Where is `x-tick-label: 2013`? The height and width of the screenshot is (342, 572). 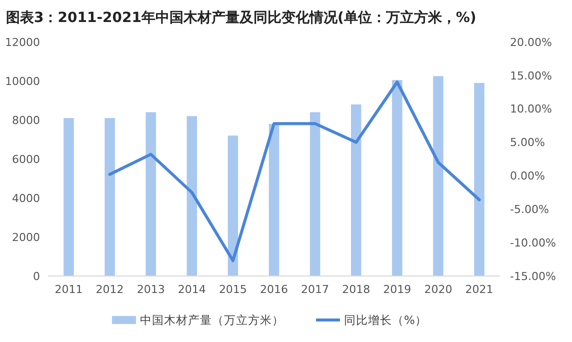
x-tick-label: 2013 is located at coordinates (150, 289).